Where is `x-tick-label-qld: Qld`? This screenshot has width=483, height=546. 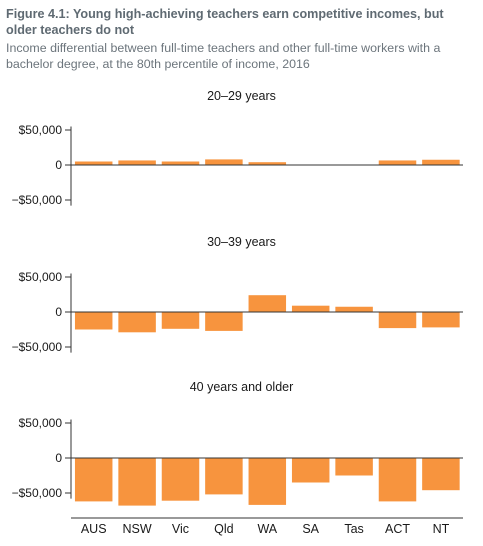 x-tick-label-qld: Qld is located at coordinates (224, 529).